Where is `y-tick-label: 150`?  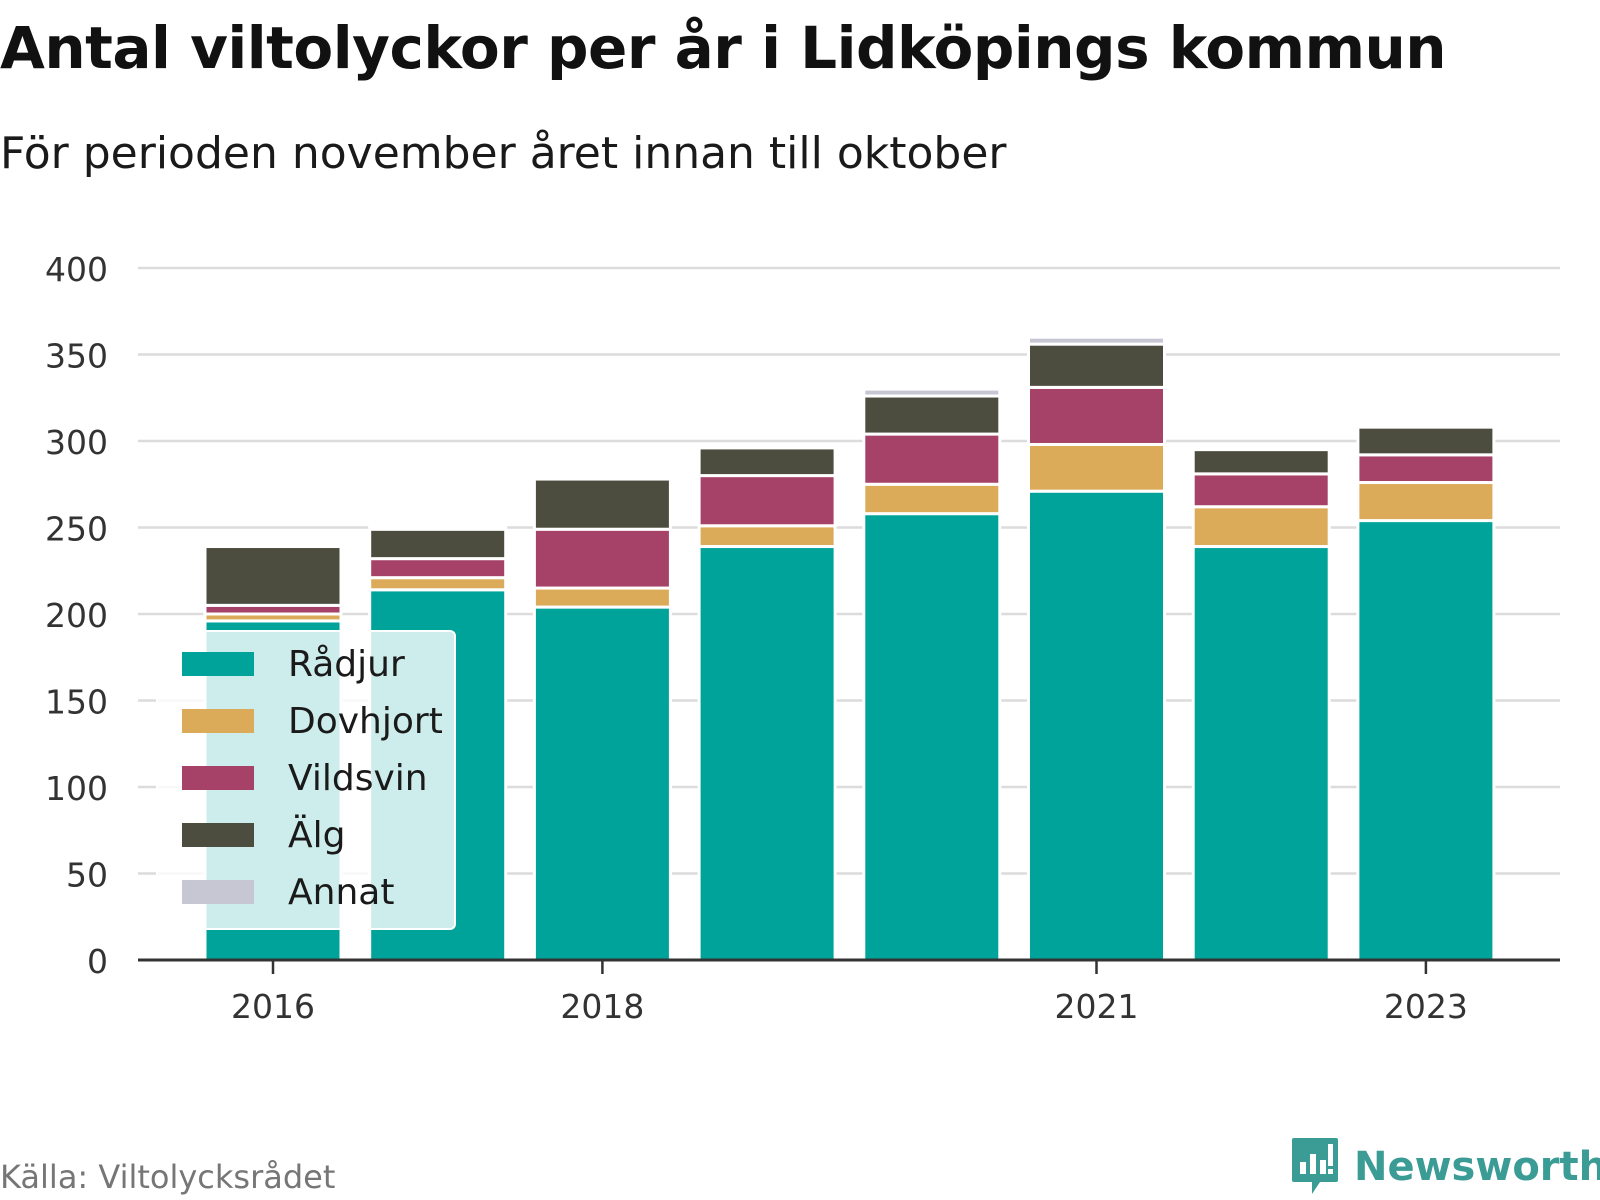
y-tick-label: 150 is located at coordinates (76, 702).